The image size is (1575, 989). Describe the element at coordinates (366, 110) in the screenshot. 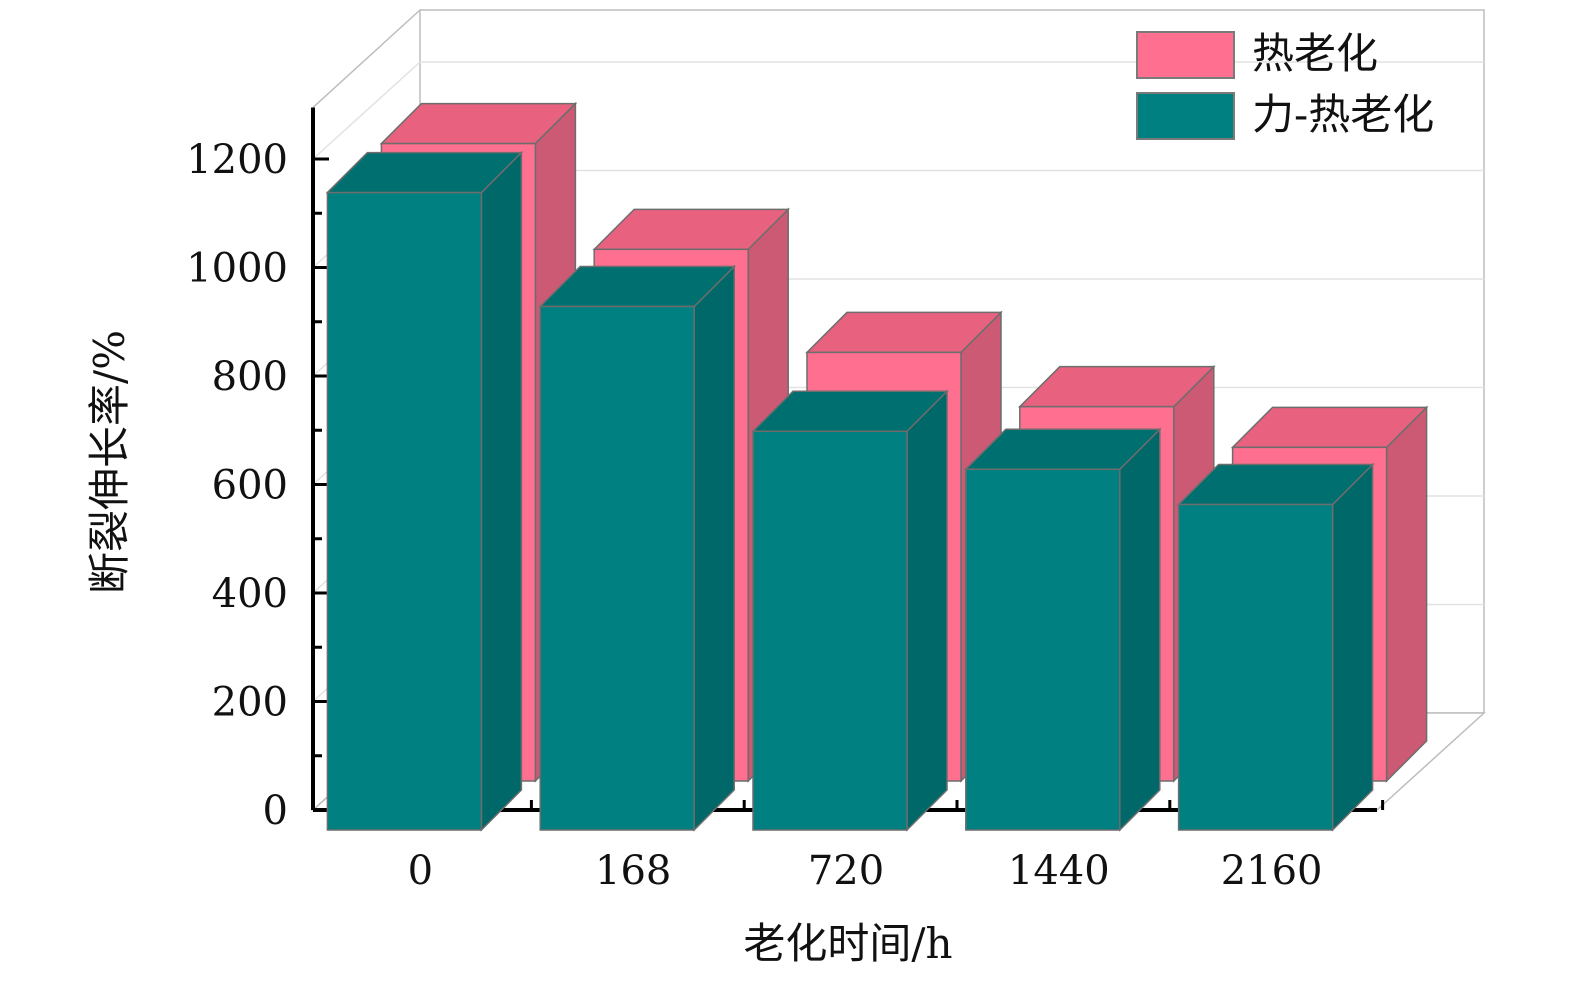

I see `side-grid-line` at that location.